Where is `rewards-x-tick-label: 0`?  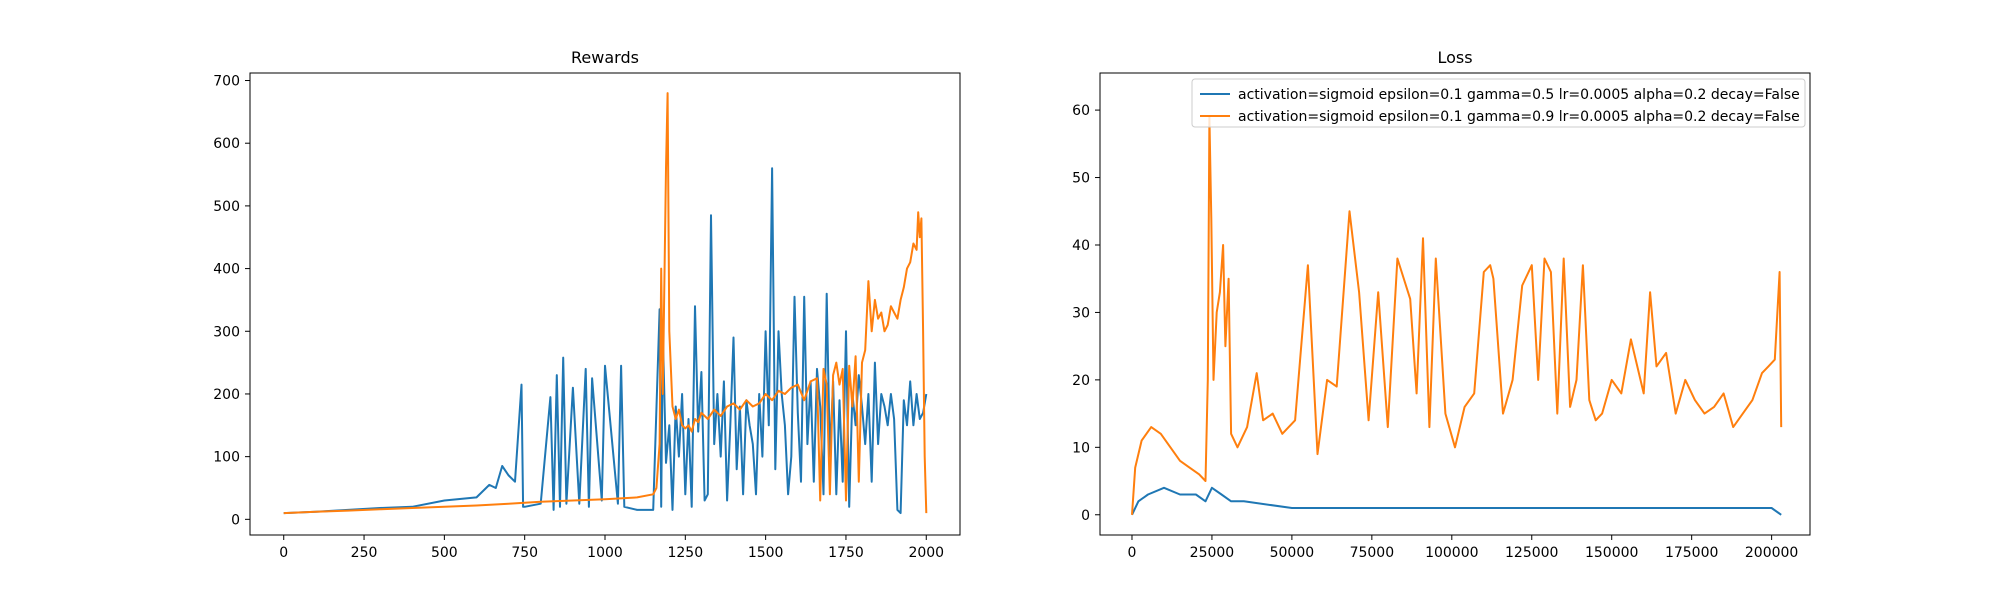 rewards-x-tick-label: 0 is located at coordinates (283, 553).